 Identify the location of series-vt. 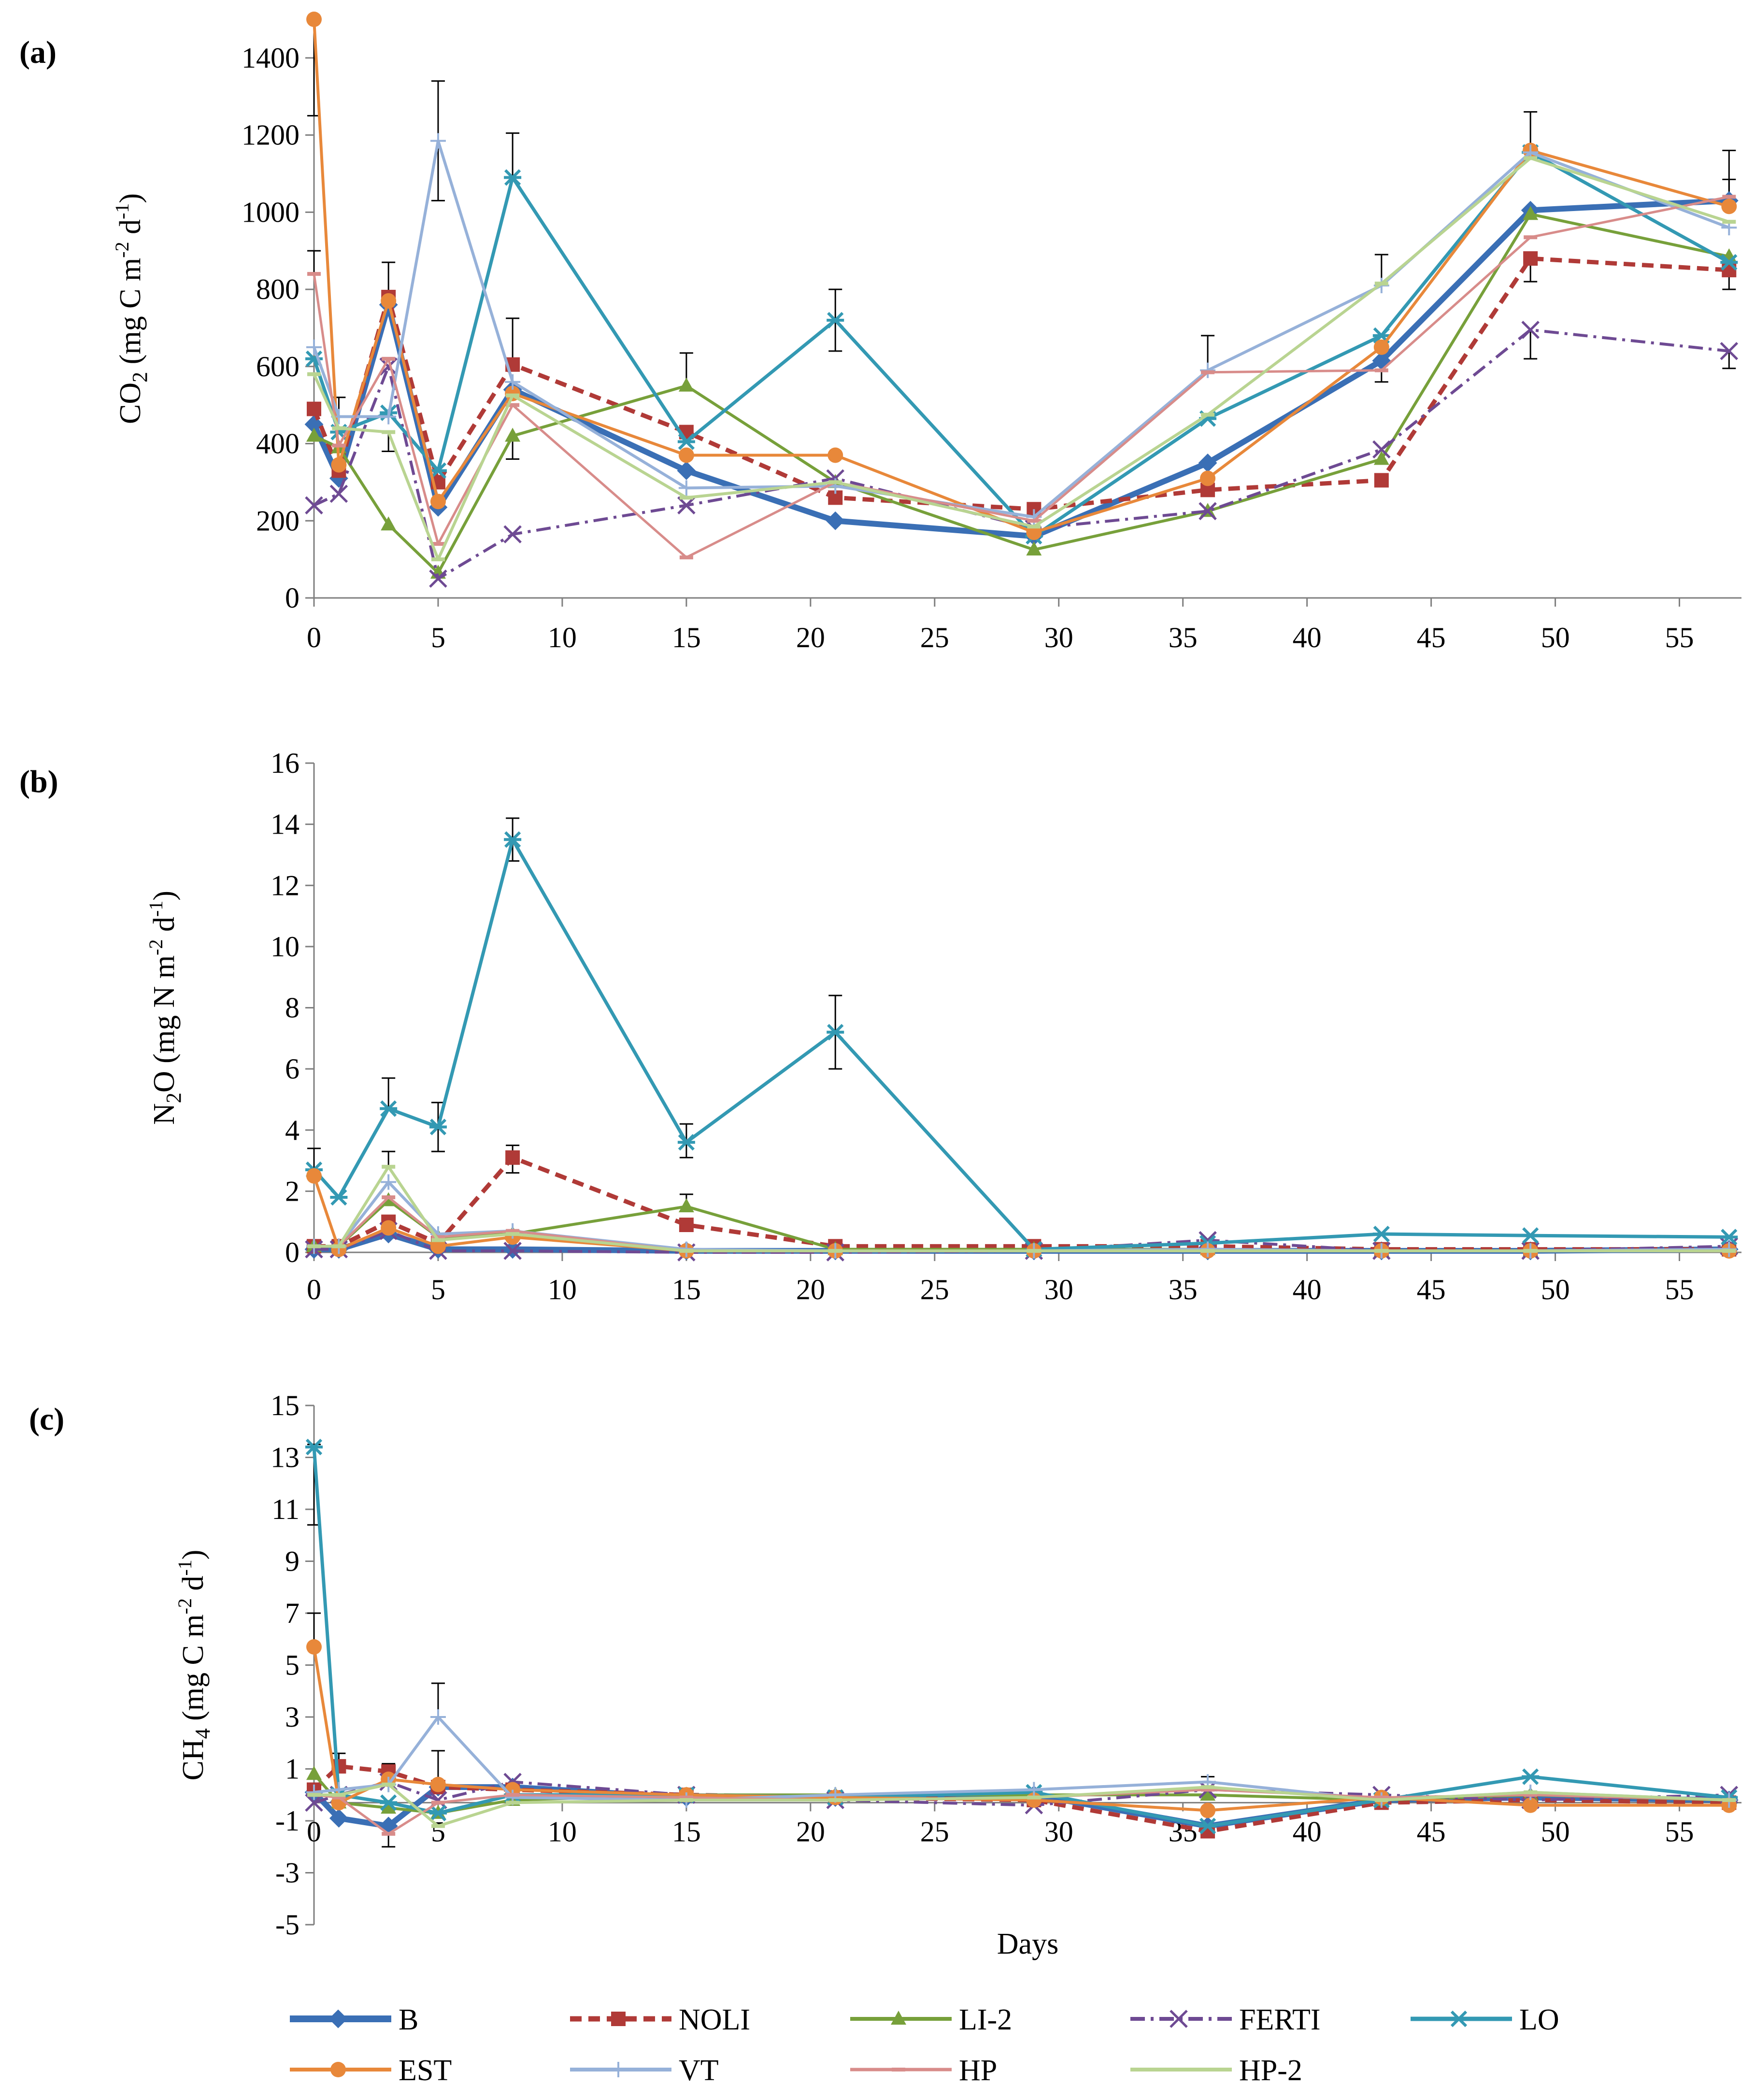
(1021, 1216).